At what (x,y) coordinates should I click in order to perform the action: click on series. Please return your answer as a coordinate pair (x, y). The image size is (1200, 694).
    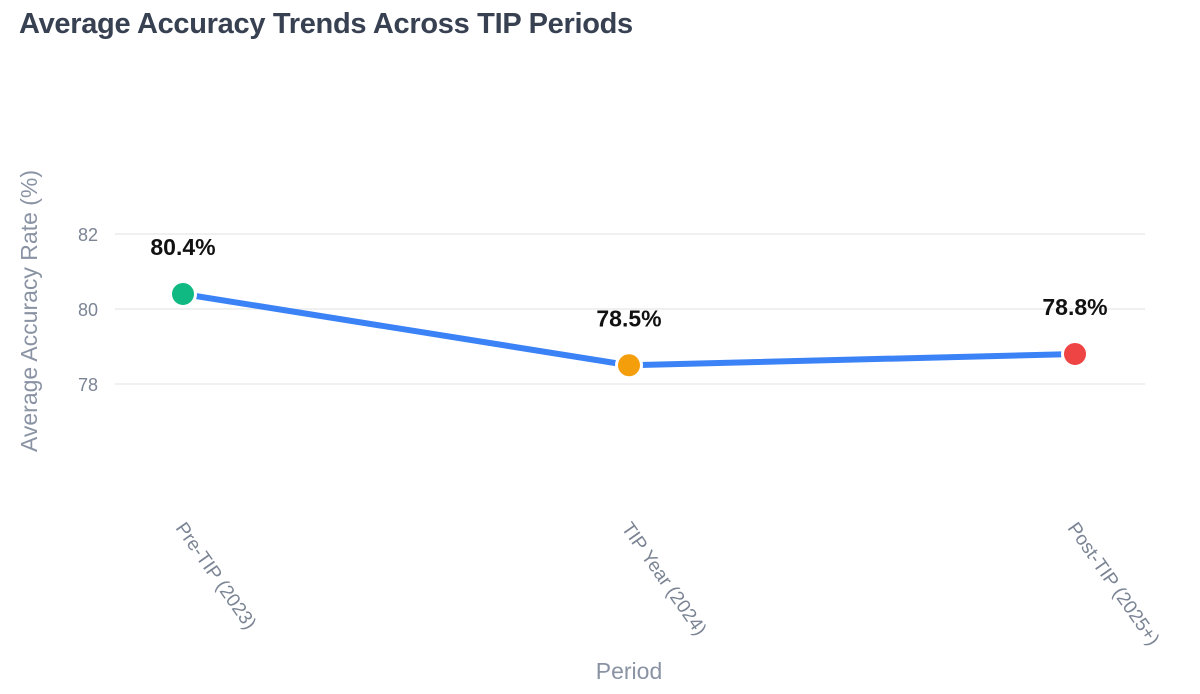
    Looking at the image, I should click on (629, 330).